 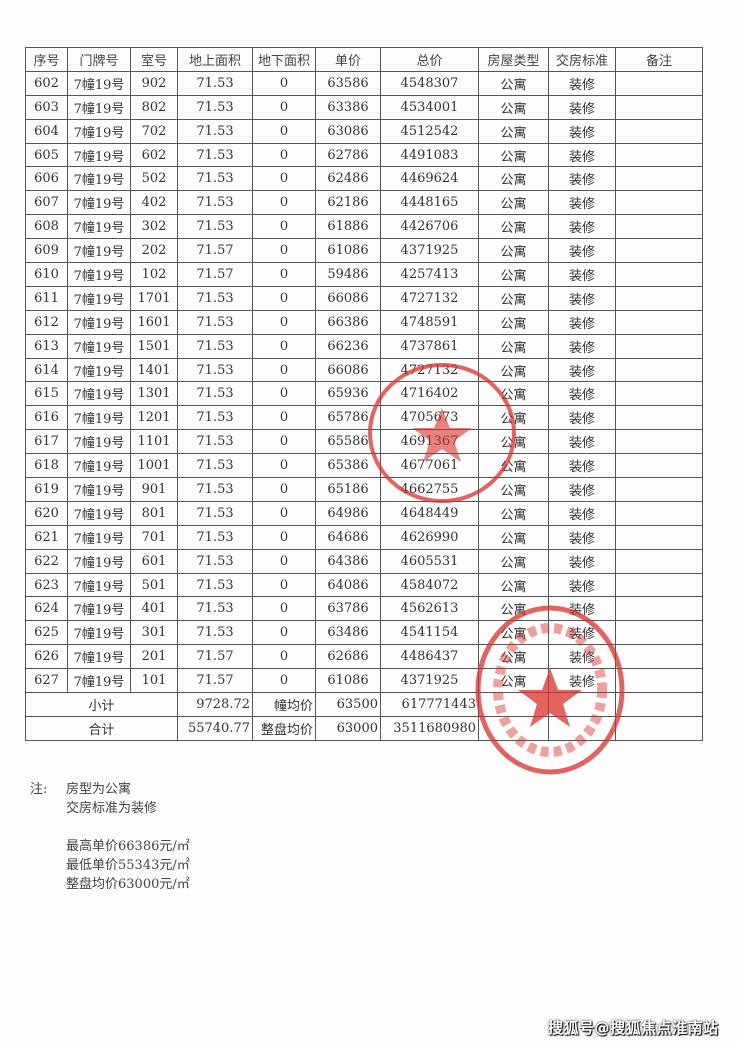 I want to click on cell-room-number: 501, so click(x=154, y=585).